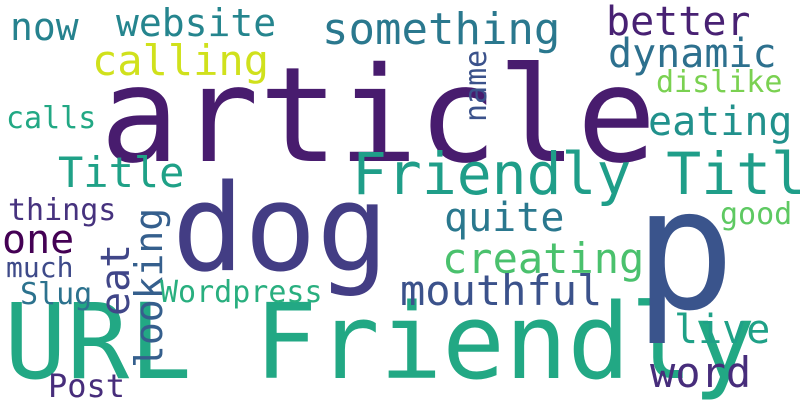  I want to click on word-now: now, so click(44, 27).